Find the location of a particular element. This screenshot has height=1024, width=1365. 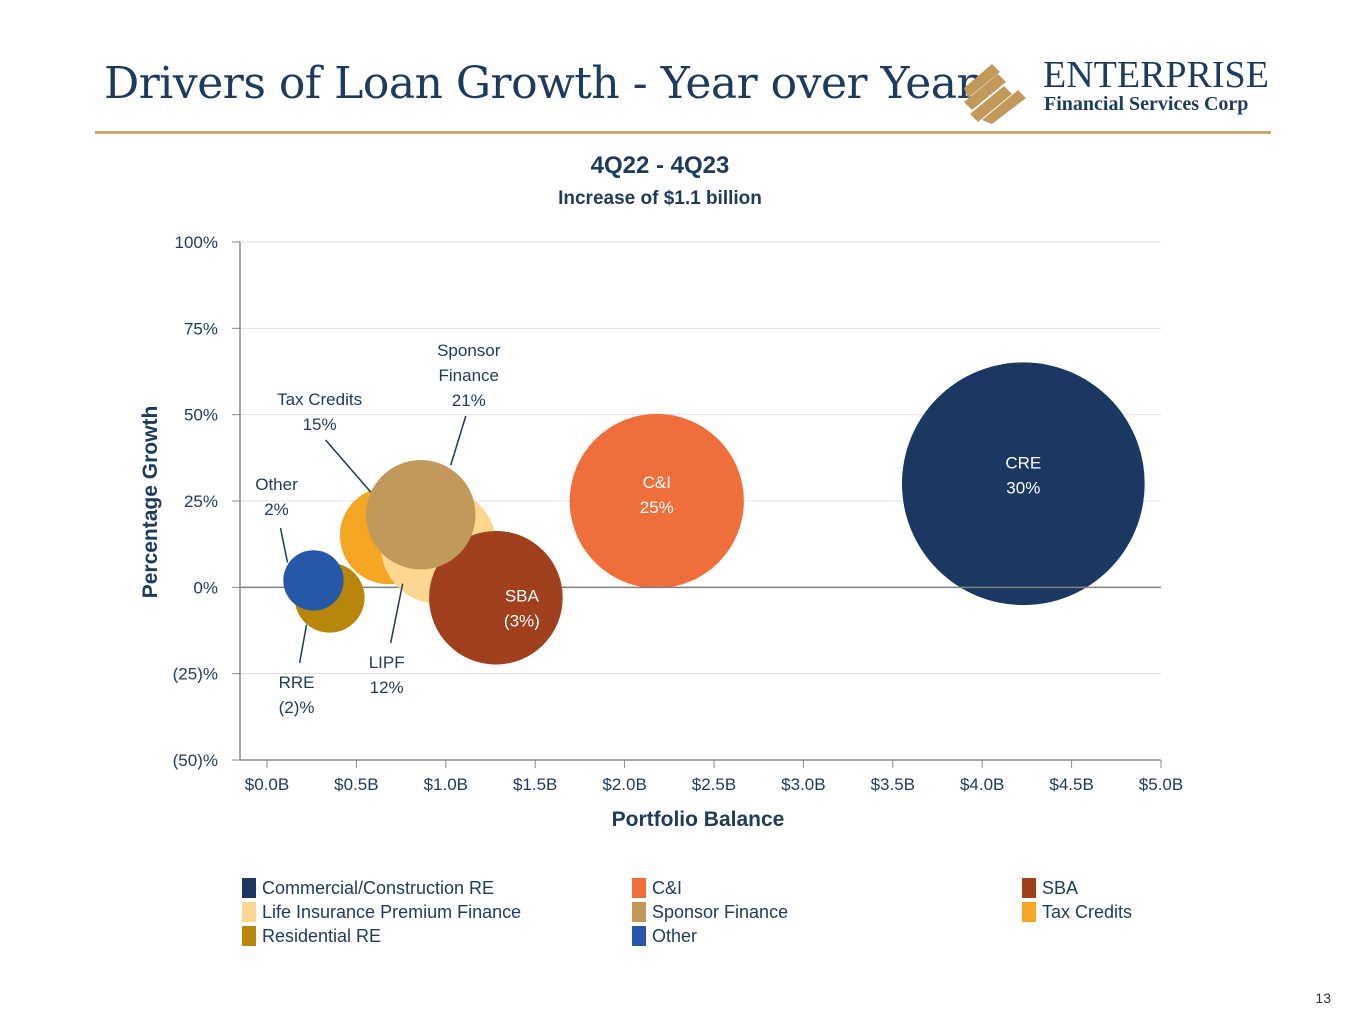

logo-name: ENTERPRISE is located at coordinates (1156, 75).